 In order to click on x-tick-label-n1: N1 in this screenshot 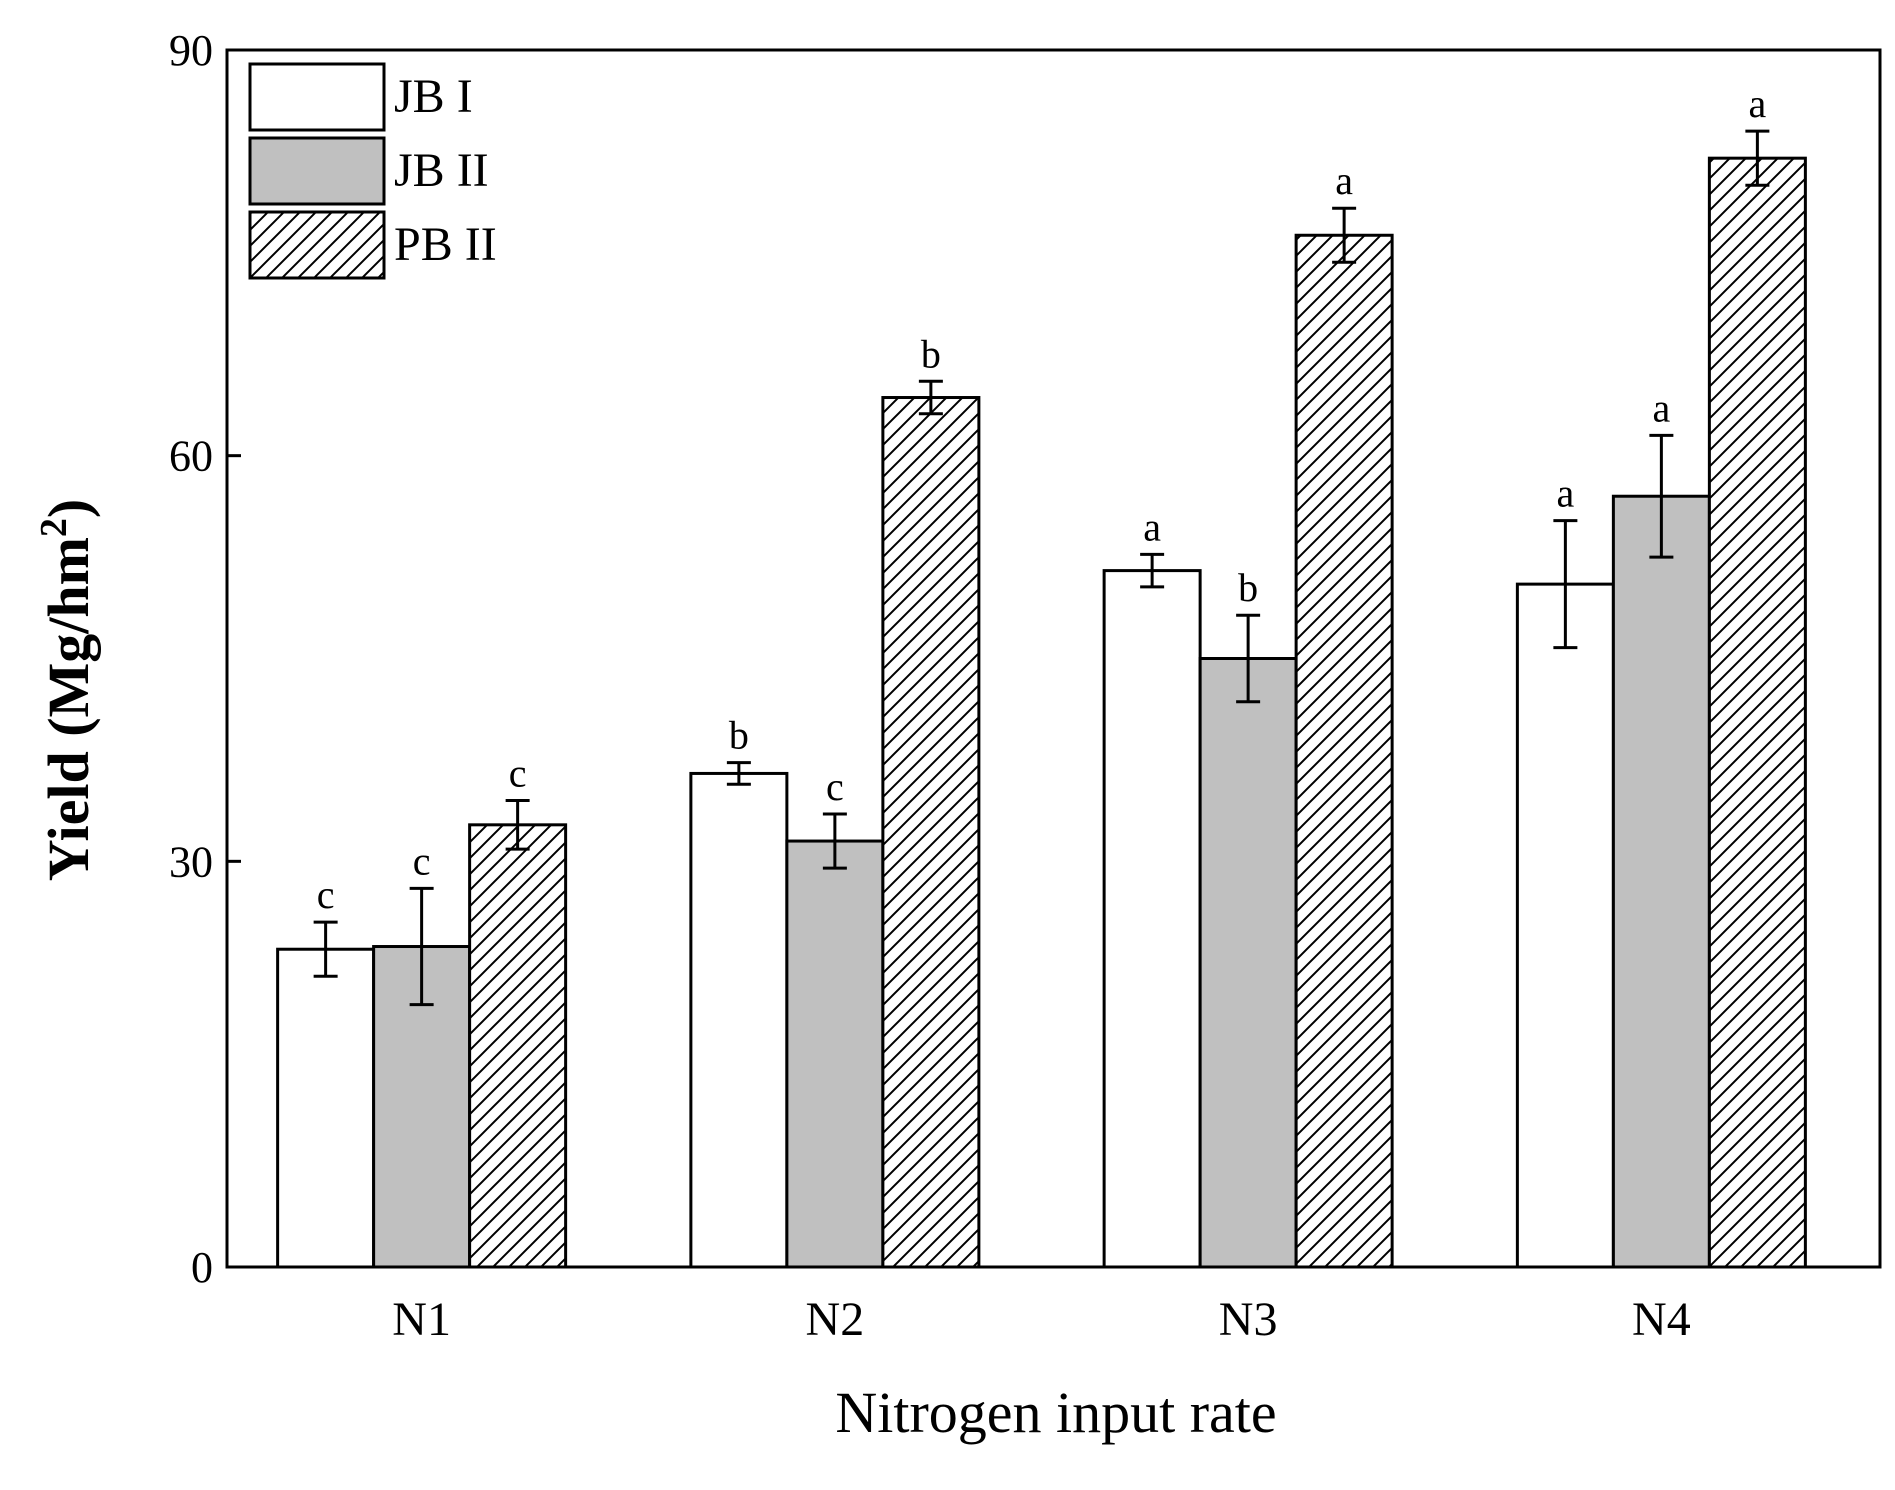, I will do `click(421, 1319)`.